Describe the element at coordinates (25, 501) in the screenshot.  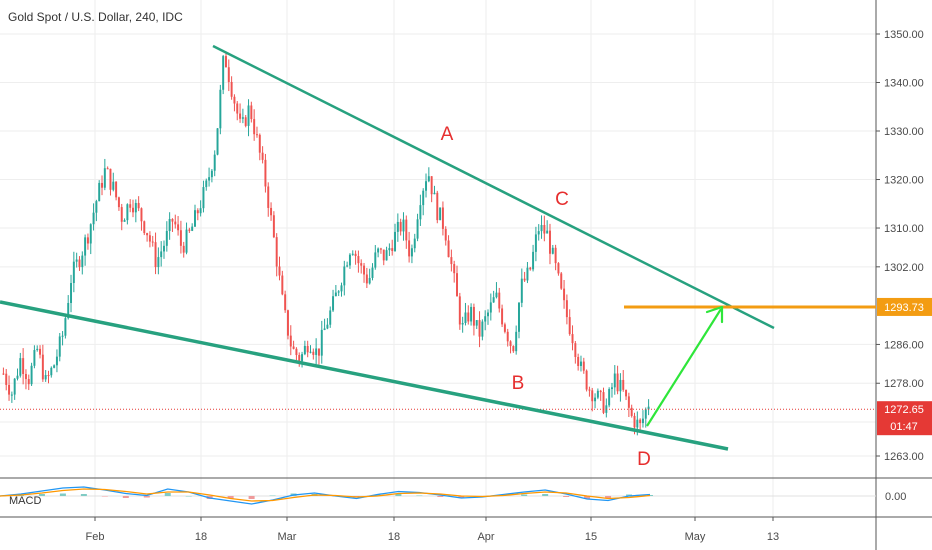
I see `macd-label: MACD` at that location.